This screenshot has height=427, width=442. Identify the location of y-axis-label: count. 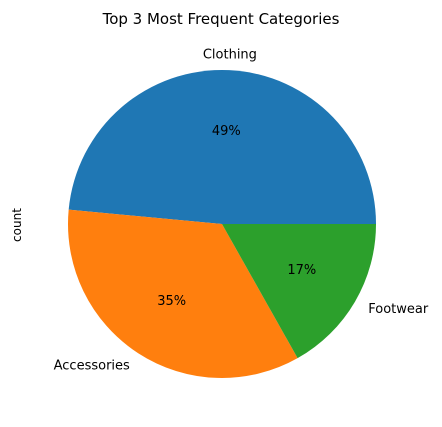
(17, 225).